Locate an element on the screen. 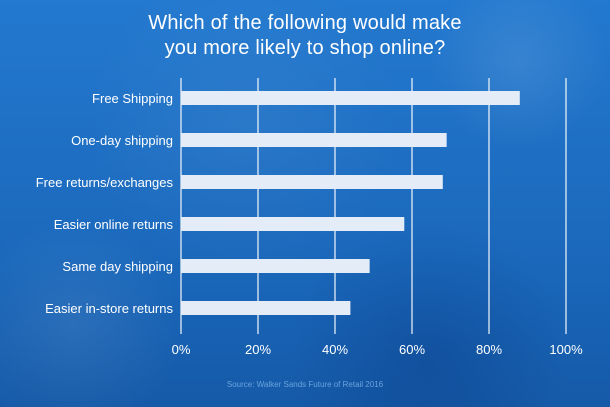  x-tick-label: 80% is located at coordinates (489, 349).